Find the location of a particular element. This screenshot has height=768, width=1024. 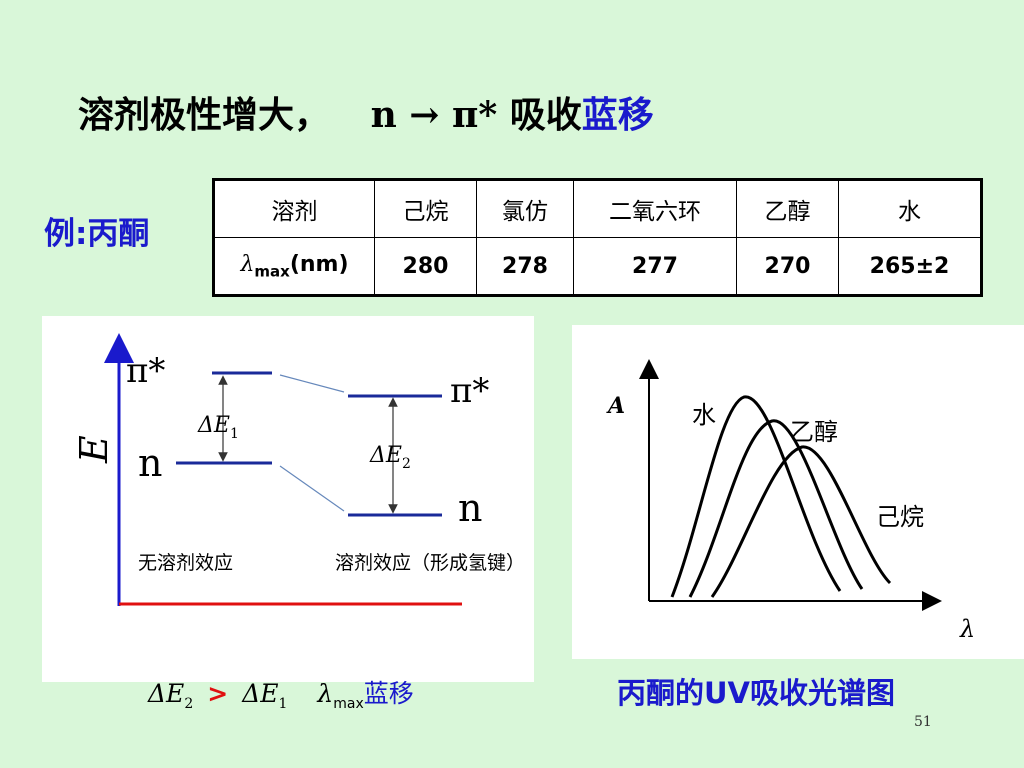

water-curve is located at coordinates (756, 496).